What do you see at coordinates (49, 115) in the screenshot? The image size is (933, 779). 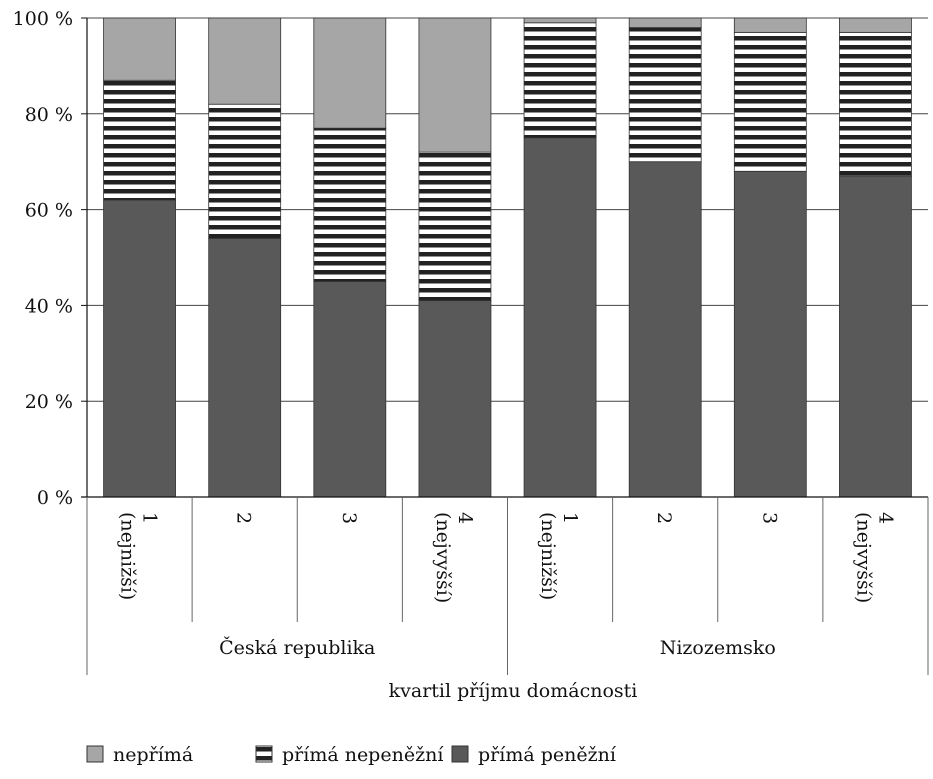 I see `y-tick-label: 80 %` at bounding box center [49, 115].